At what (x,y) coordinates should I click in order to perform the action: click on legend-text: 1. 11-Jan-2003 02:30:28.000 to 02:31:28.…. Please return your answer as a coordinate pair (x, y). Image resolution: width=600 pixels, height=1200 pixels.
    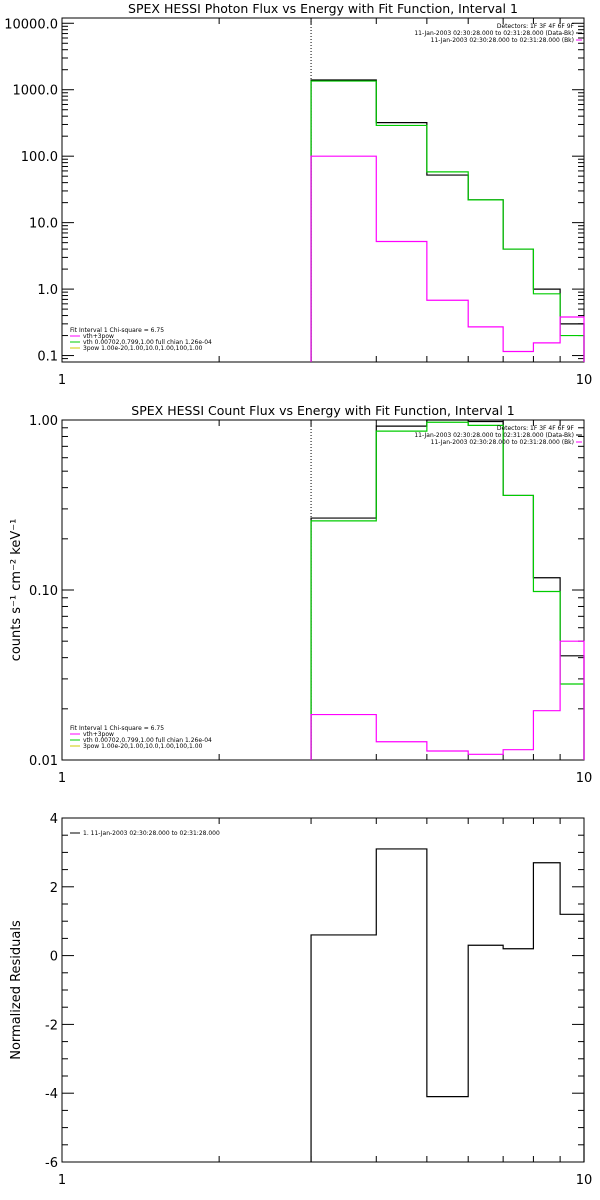
    Looking at the image, I should click on (151, 833).